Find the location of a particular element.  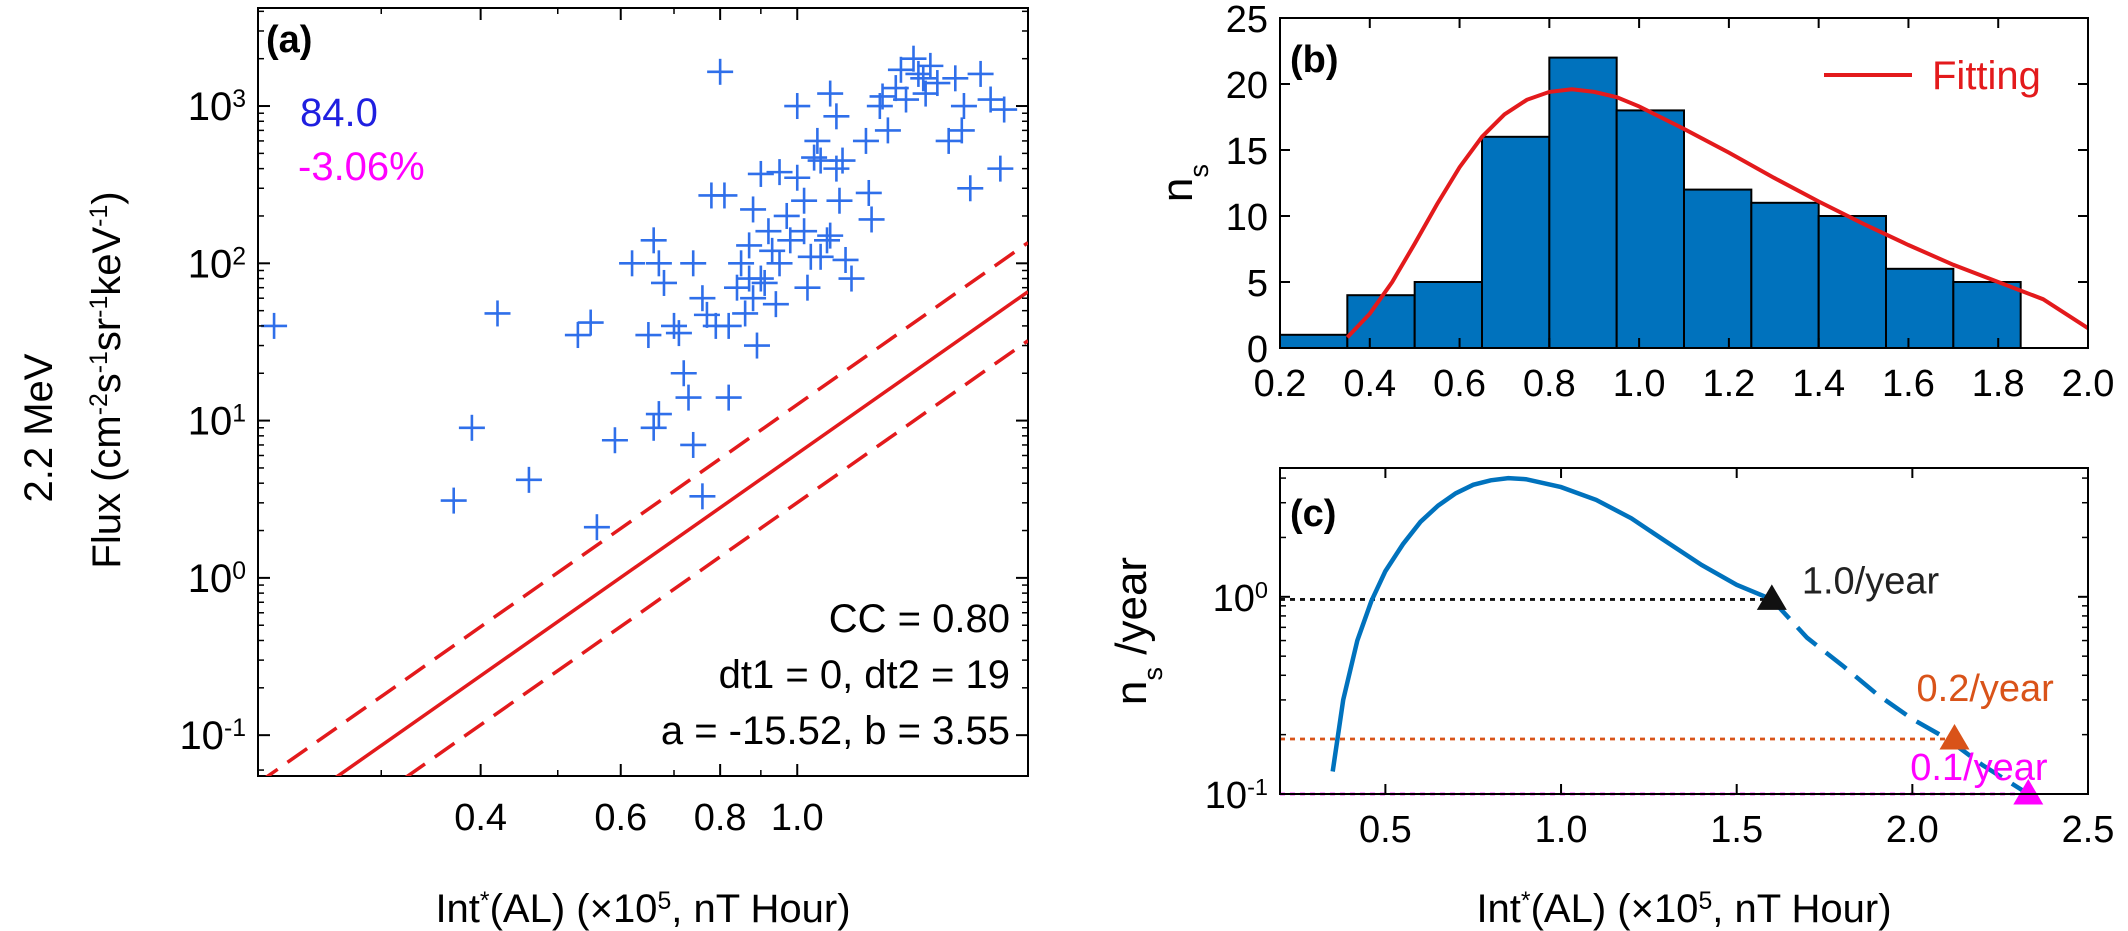

panel-c-dashed-curve is located at coordinates (1900, 696).